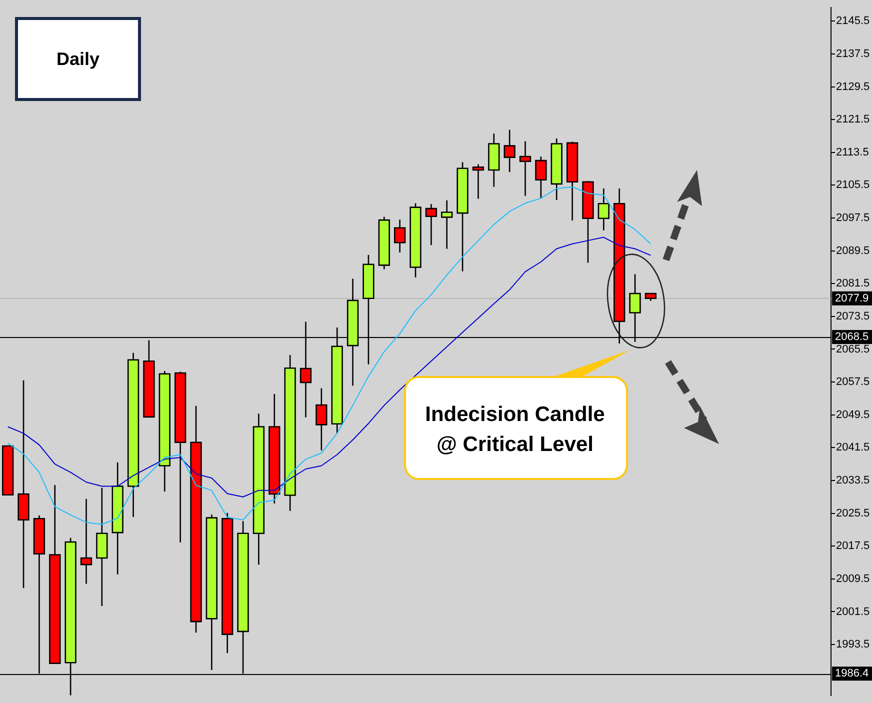 The height and width of the screenshot is (703, 872). I want to click on y-tick-label: 1993.5, so click(853, 644).